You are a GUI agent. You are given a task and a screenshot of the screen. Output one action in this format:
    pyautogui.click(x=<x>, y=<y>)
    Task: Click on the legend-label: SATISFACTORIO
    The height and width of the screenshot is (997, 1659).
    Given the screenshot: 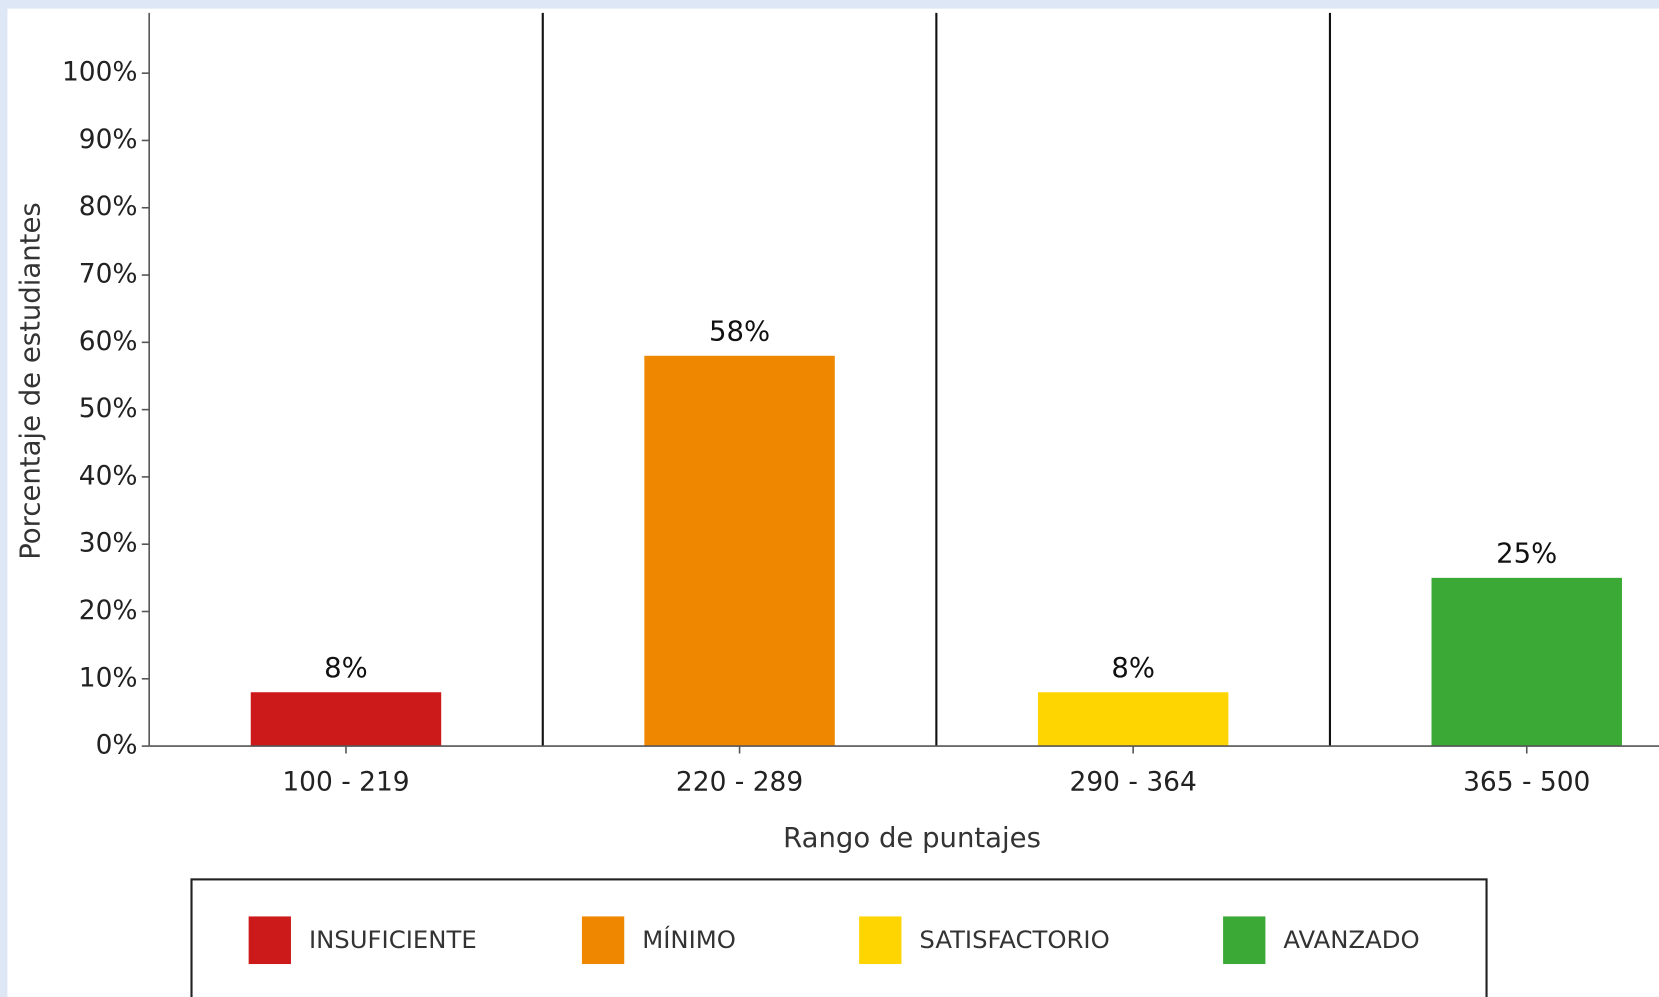 What is the action you would take?
    pyautogui.click(x=1014, y=939)
    